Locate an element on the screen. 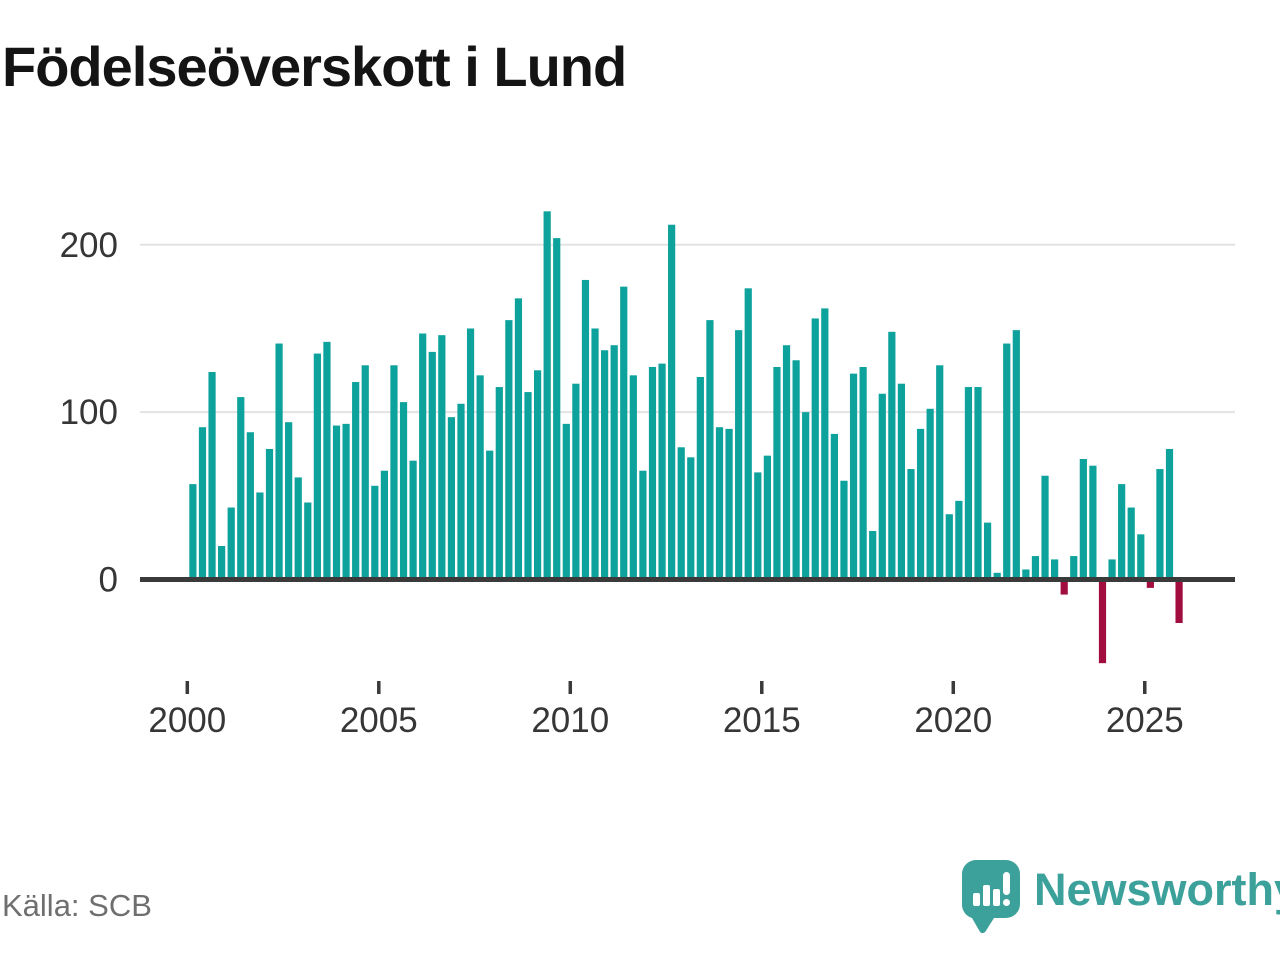 This screenshot has height=960, width=1280. bar-2022-q2 is located at coordinates (1045, 527).